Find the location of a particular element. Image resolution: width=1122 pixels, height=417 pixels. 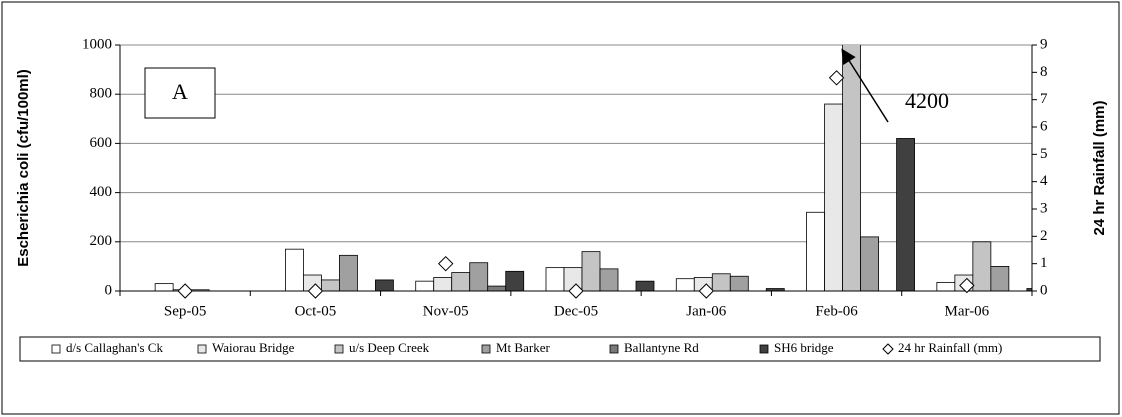

annotation-box is located at coordinates (180, 93).